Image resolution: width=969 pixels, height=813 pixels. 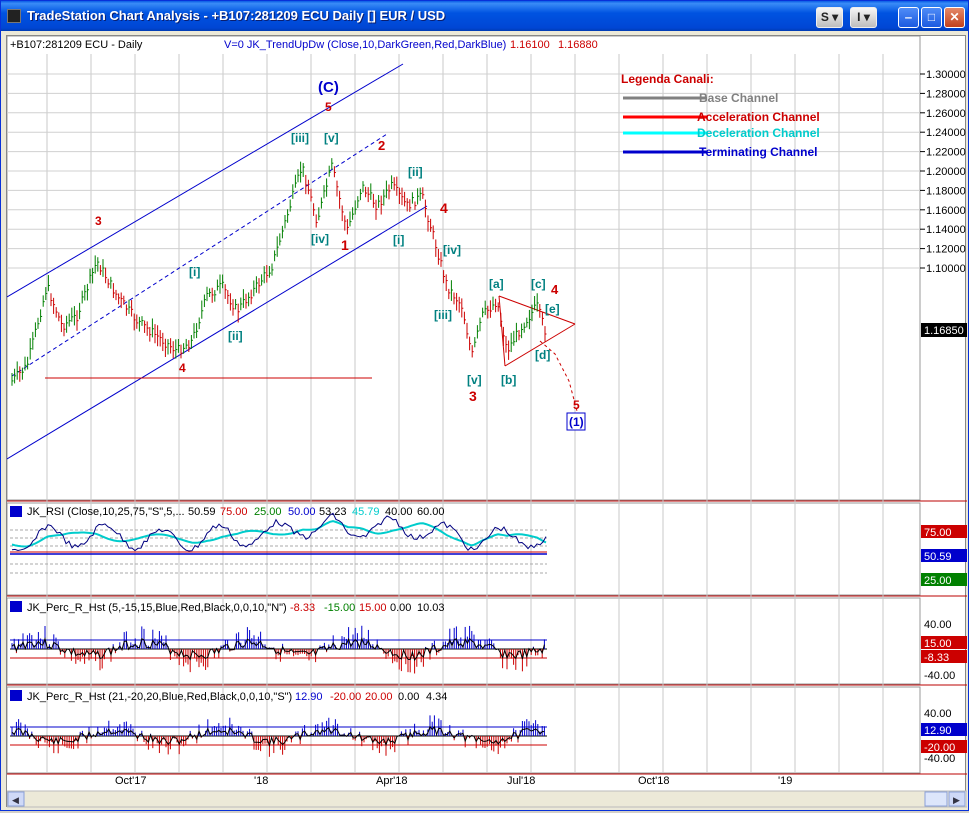 I want to click on svg-text: 53.23, so click(x=333, y=512).